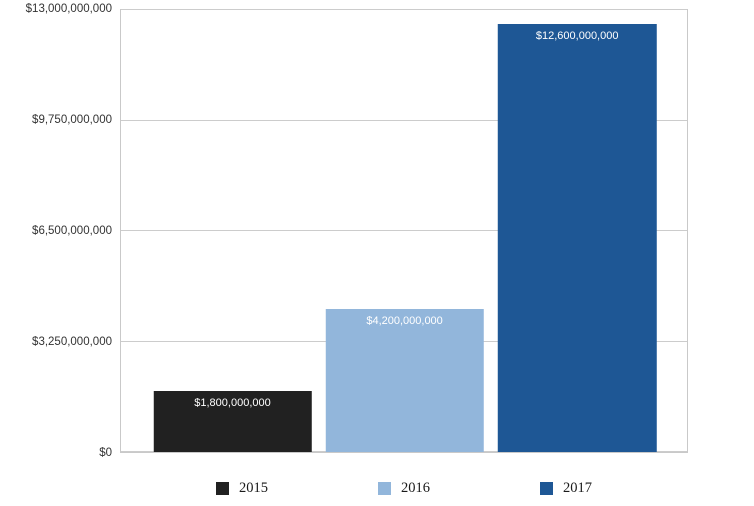 The image size is (754, 506). I want to click on legend-label: 2016, so click(415, 488).